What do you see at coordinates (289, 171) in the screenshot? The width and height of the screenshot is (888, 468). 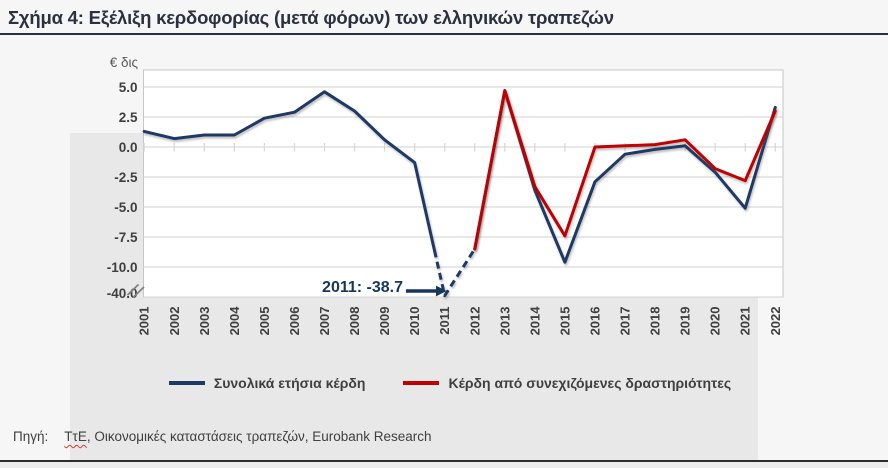 I see `series-total-annual-profits` at bounding box center [289, 171].